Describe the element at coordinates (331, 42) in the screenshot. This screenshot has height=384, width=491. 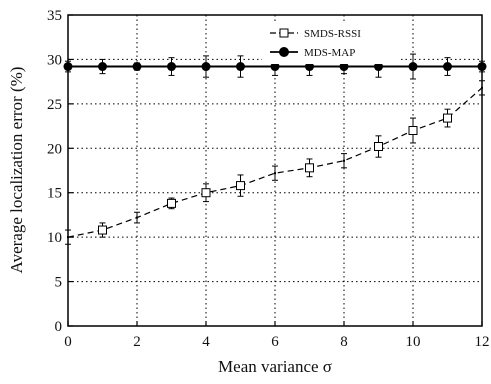
I see `legend: SMDS-RSSI MDS-MAP` at that location.